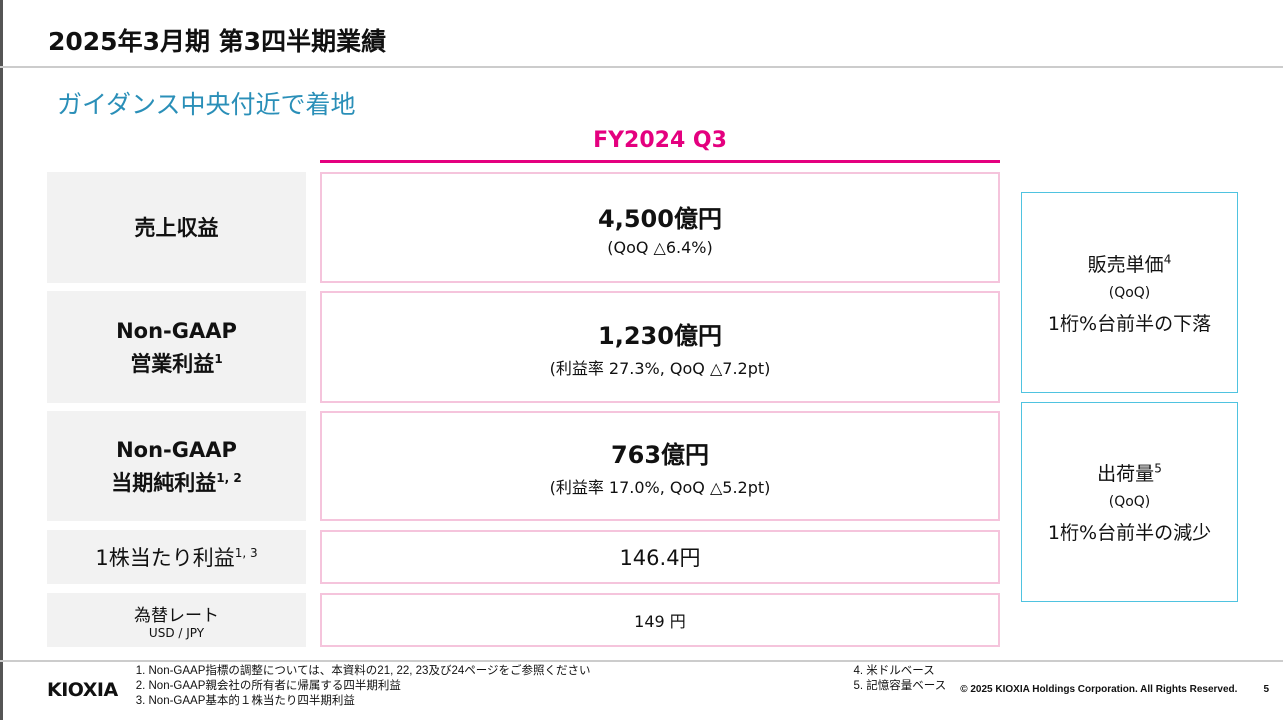 This screenshot has width=1283, height=720. What do you see at coordinates (176, 615) in the screenshot?
I see `label-text: 為替レート` at bounding box center [176, 615].